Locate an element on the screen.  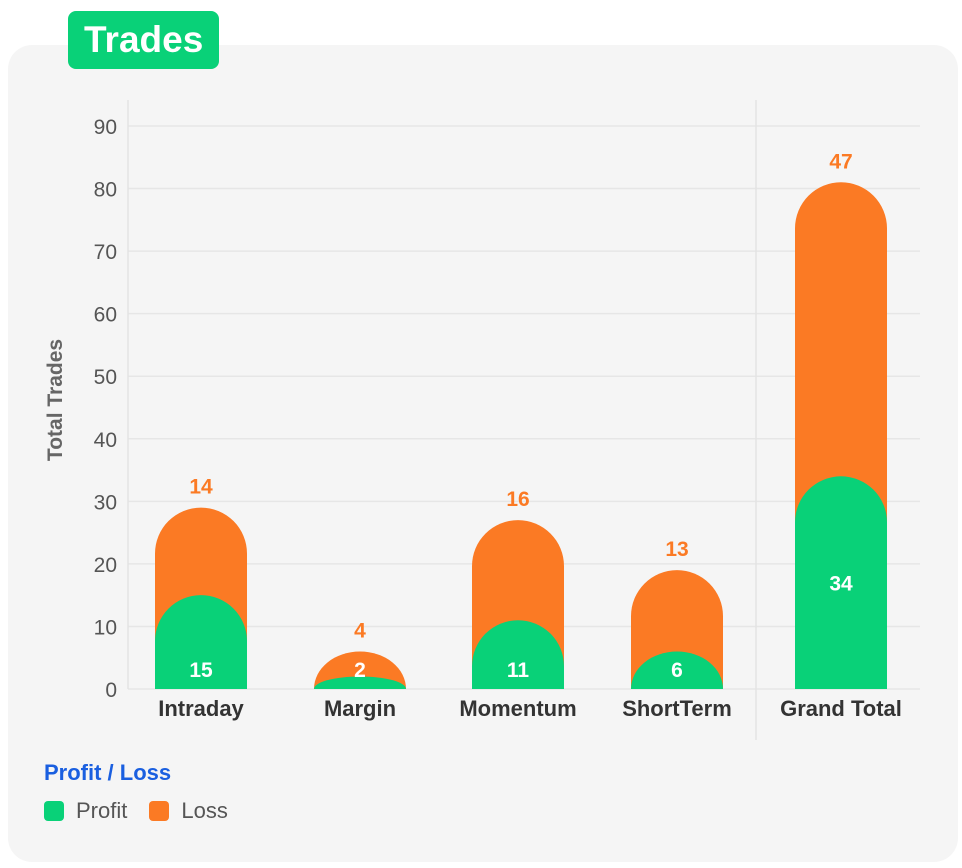
legend-label-profit: Profit is located at coordinates (102, 810).